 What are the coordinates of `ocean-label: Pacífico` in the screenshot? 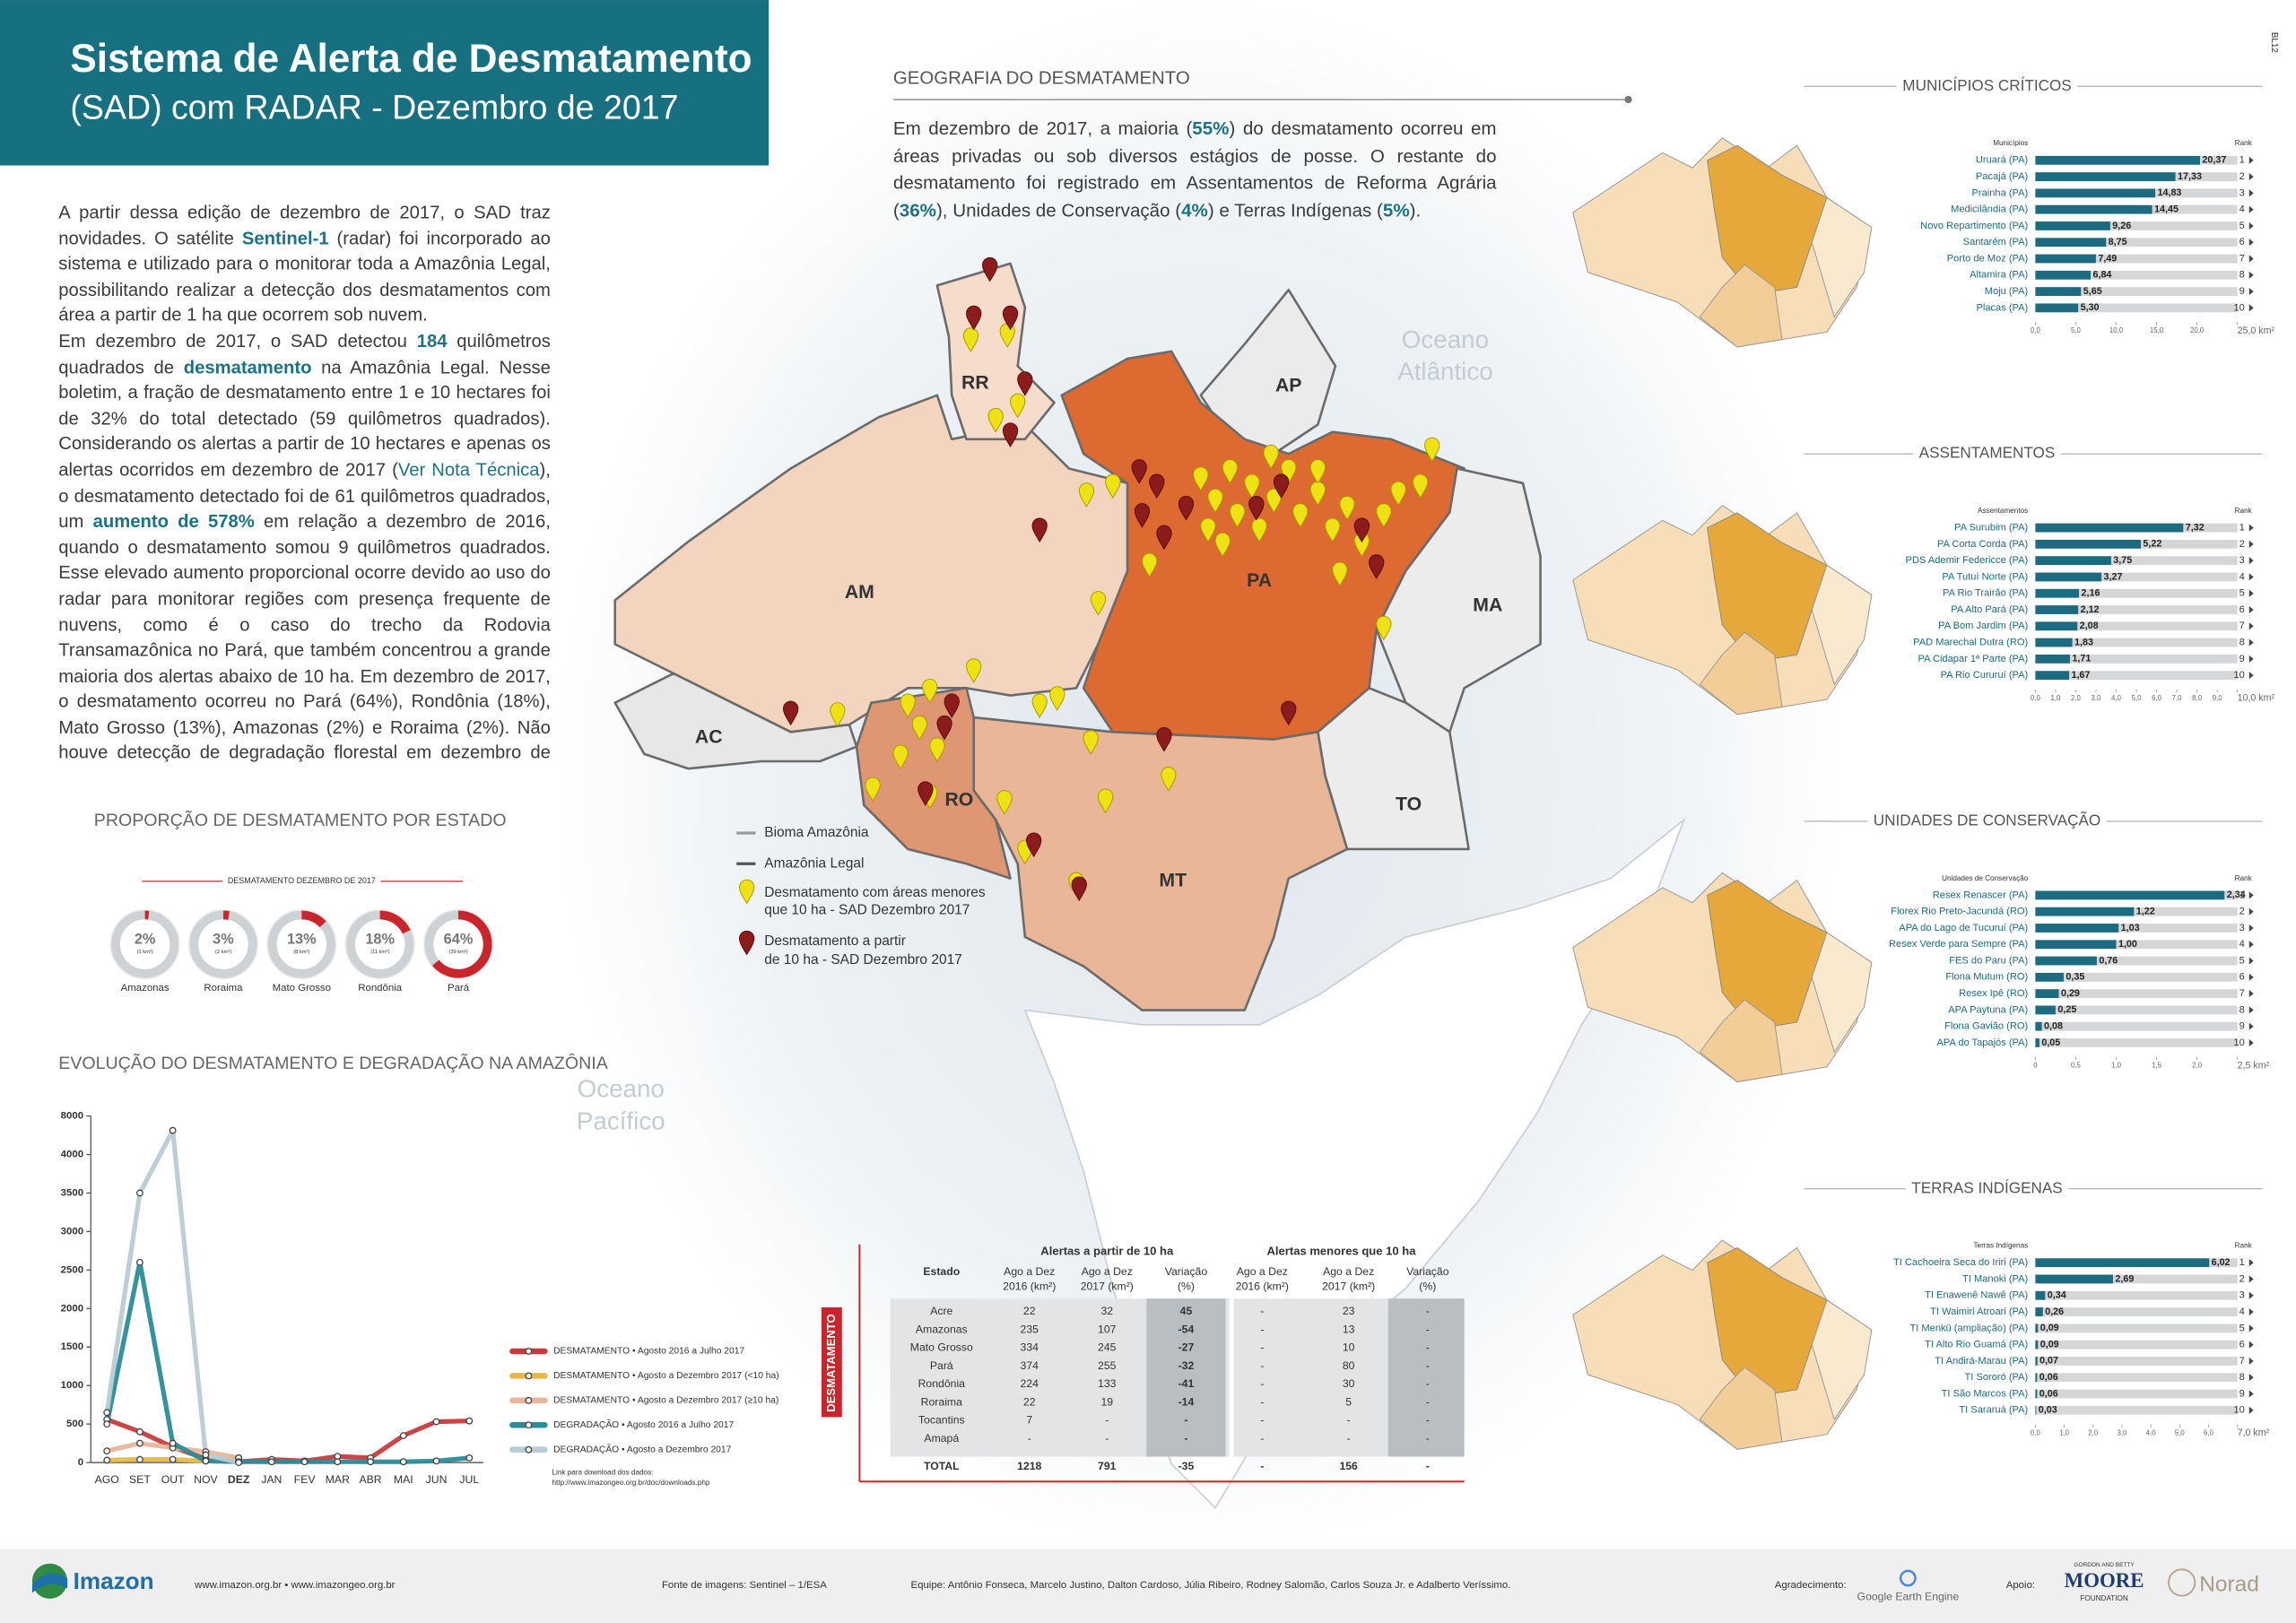 It's located at (621, 1121).